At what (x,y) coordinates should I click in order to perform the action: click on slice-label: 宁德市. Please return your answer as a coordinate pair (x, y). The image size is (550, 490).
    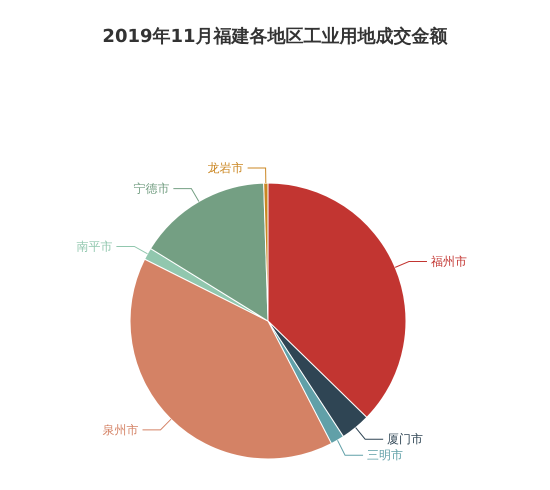
    Looking at the image, I should click on (151, 189).